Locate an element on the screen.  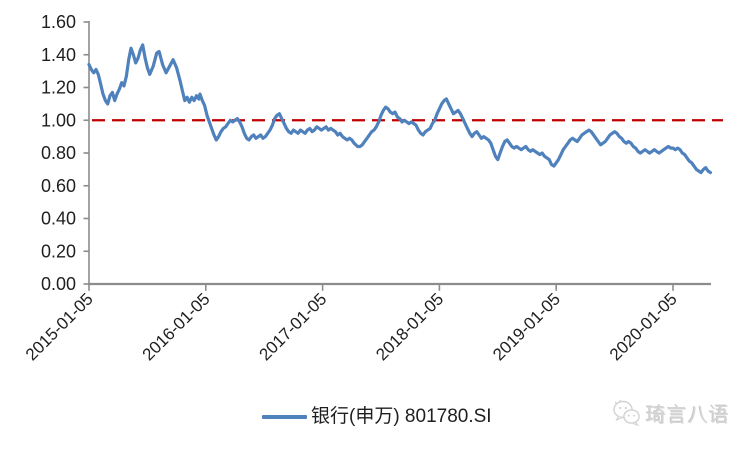
y-tick-label: 1.00 is located at coordinates (58, 120).